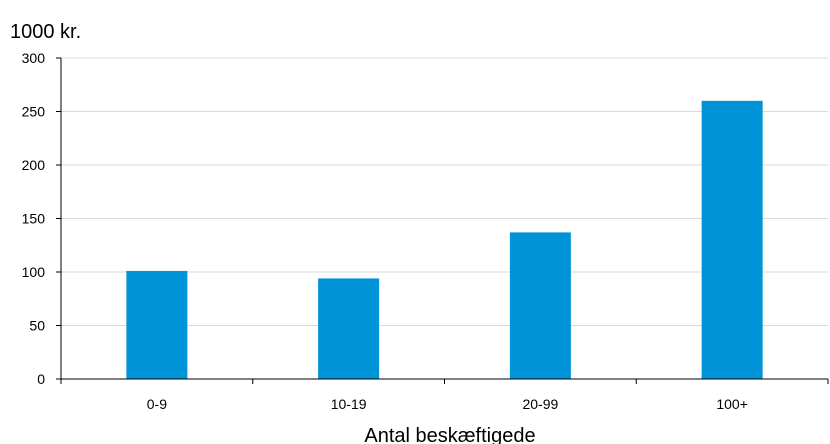 This screenshot has width=830, height=444. What do you see at coordinates (37, 326) in the screenshot?
I see `y-tick-label: 50` at bounding box center [37, 326].